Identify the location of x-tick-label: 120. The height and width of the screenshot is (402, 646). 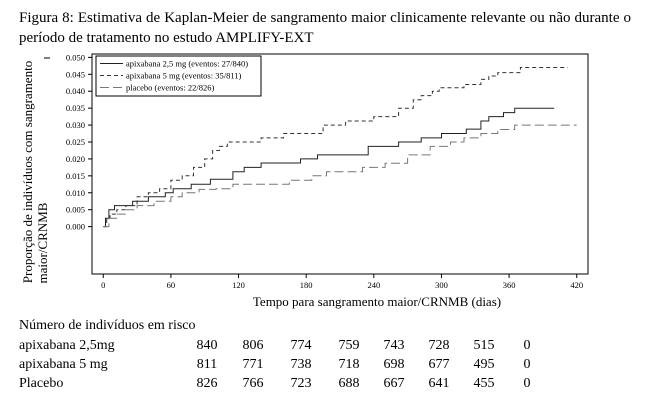
(238, 285).